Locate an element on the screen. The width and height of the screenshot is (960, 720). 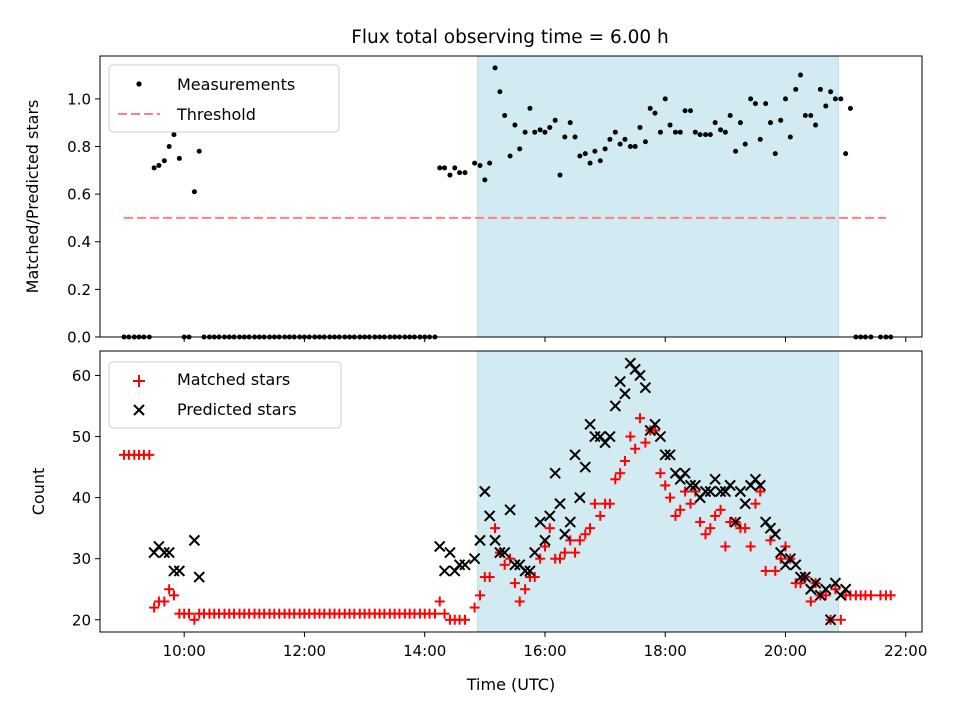
top-y-axis-label: Matched/Predicted stars is located at coordinates (32, 197).